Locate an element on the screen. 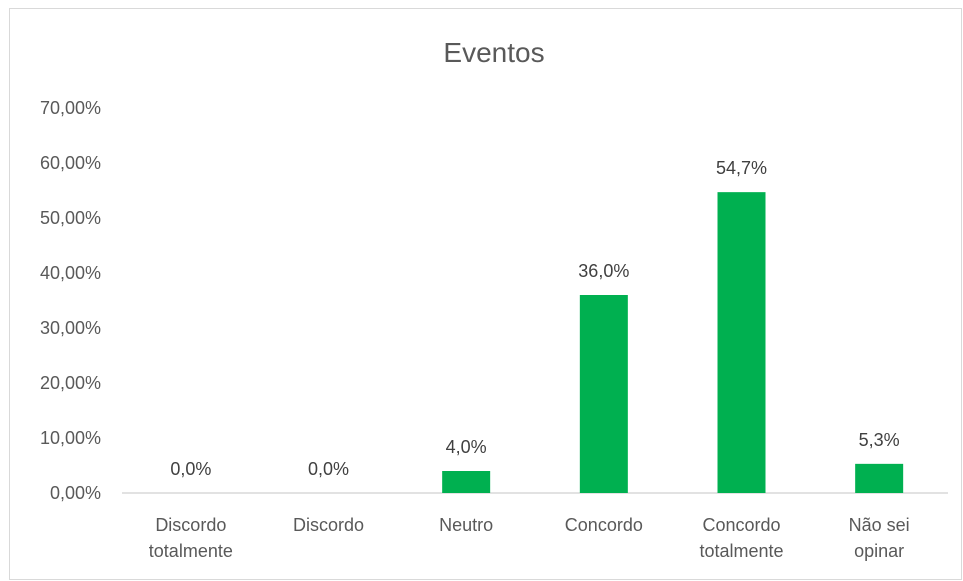 This screenshot has height=581, width=963. chart-title: Eventos is located at coordinates (493, 52).